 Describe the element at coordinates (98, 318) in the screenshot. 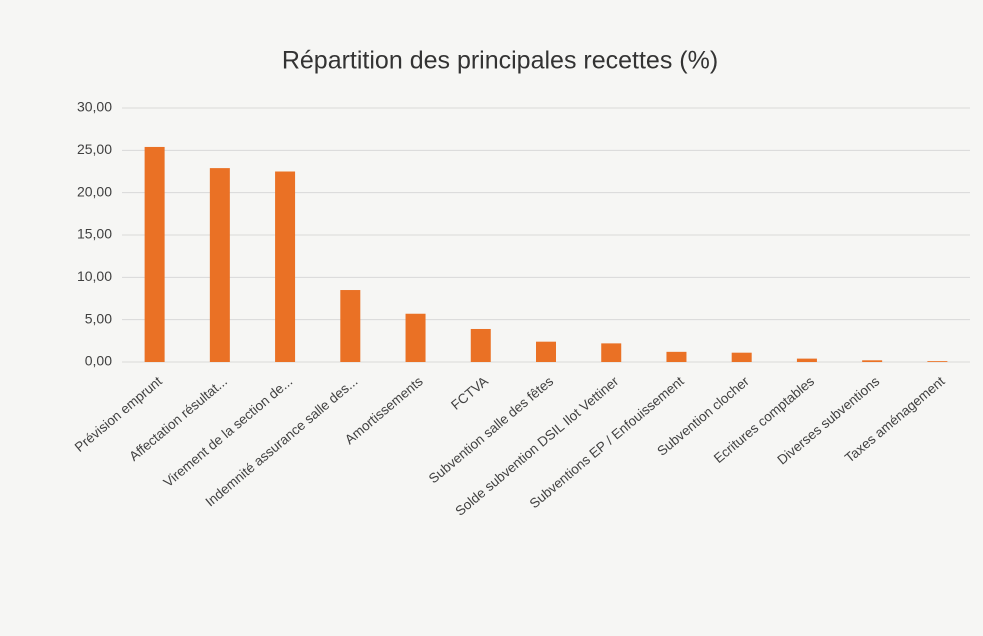

I see `y-tick-label: 5,00` at that location.